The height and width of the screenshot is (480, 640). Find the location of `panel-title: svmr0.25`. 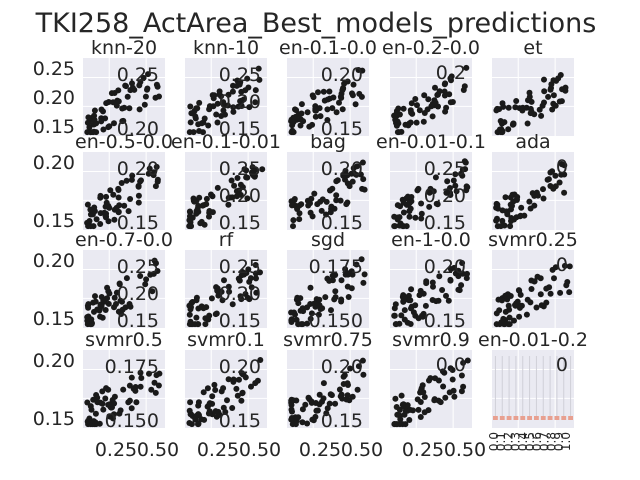

panel-title: svmr0.25 is located at coordinates (533, 240).